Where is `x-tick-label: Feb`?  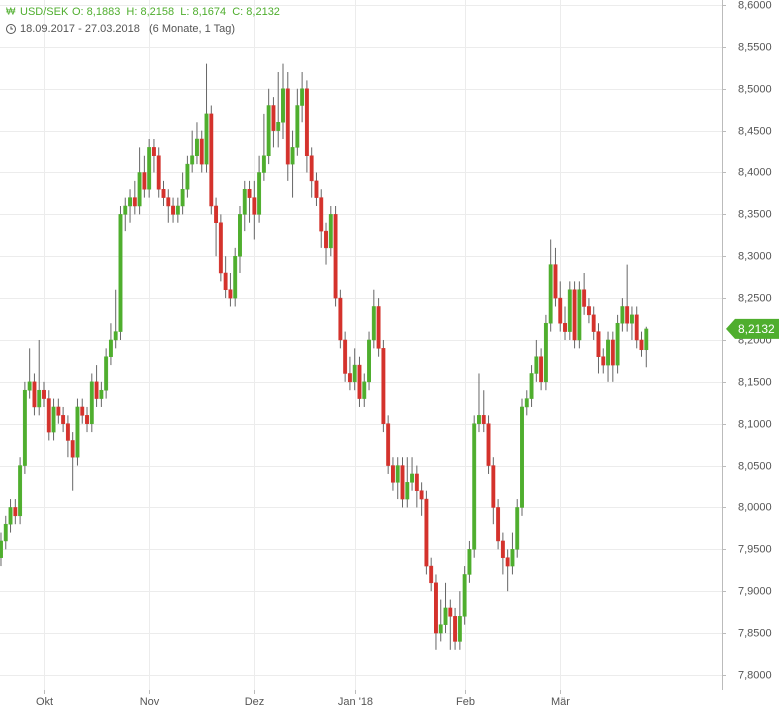 x-tick-label: Feb is located at coordinates (465, 702).